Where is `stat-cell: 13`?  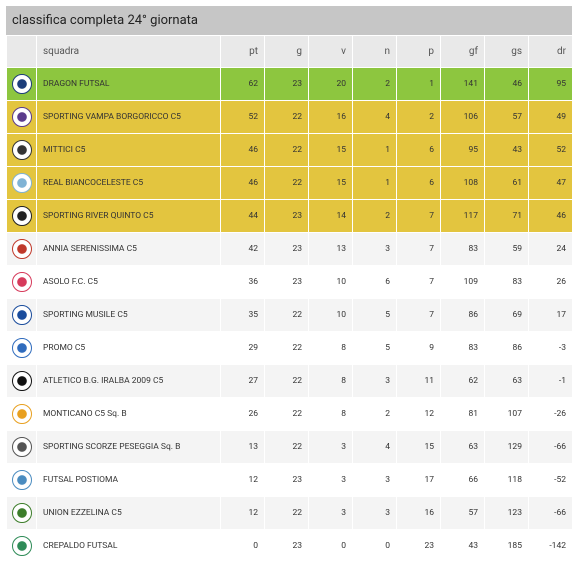
stat-cell: 13 is located at coordinates (330, 249).